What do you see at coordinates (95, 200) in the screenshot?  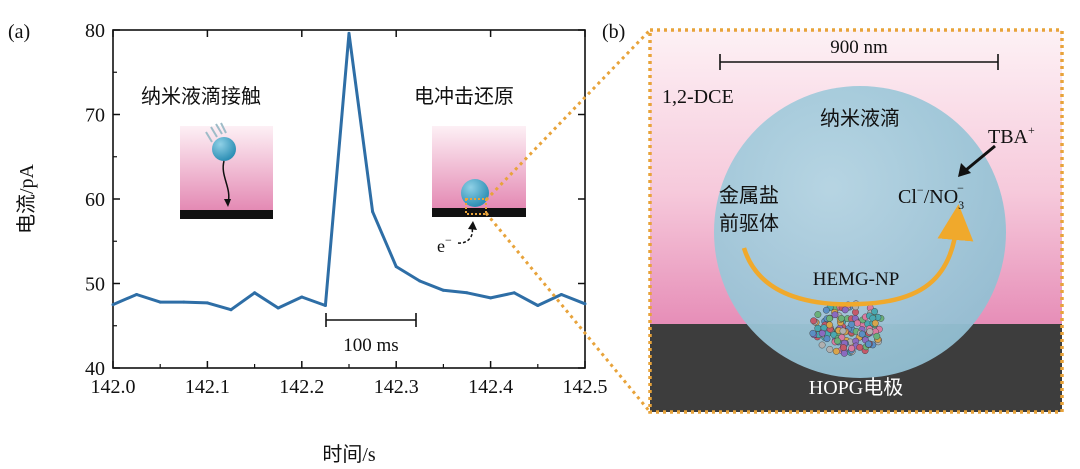 I see `y-tick-label: 60` at bounding box center [95, 200].